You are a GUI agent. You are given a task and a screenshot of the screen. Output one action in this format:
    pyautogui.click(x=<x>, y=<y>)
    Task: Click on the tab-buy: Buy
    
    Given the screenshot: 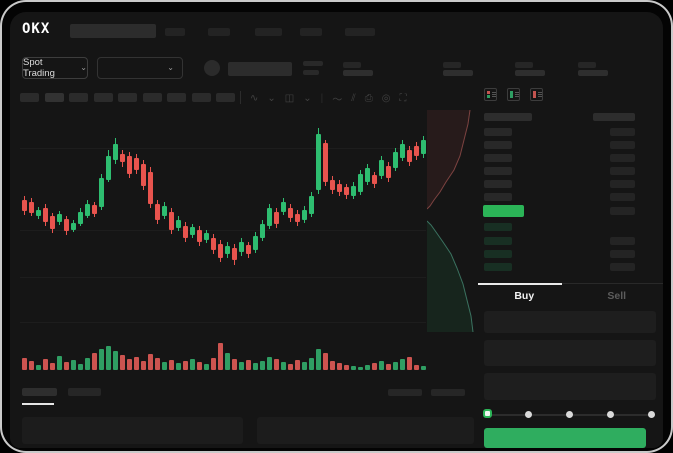 What is the action you would take?
    pyautogui.click(x=524, y=296)
    